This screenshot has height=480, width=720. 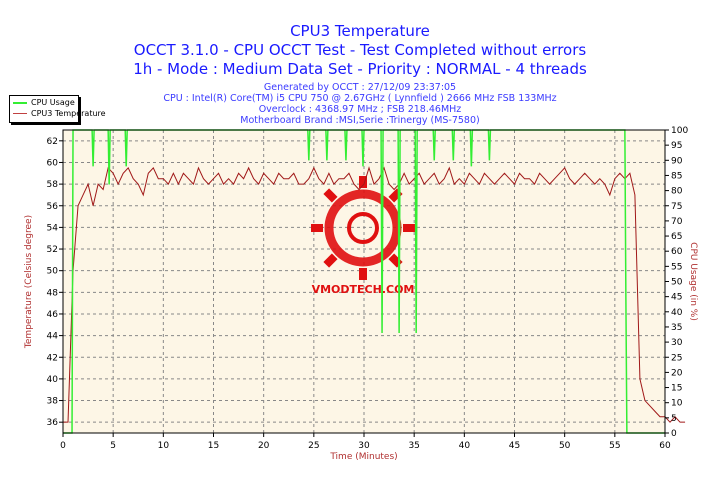 What do you see at coordinates (213, 446) in the screenshot?
I see `x-tick-label: 15` at bounding box center [213, 446].